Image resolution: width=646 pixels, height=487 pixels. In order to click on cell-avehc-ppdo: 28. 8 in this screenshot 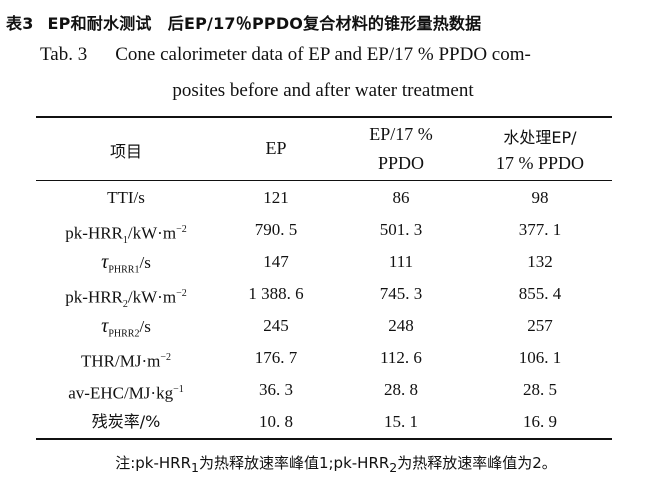, I will do `click(401, 389)`.